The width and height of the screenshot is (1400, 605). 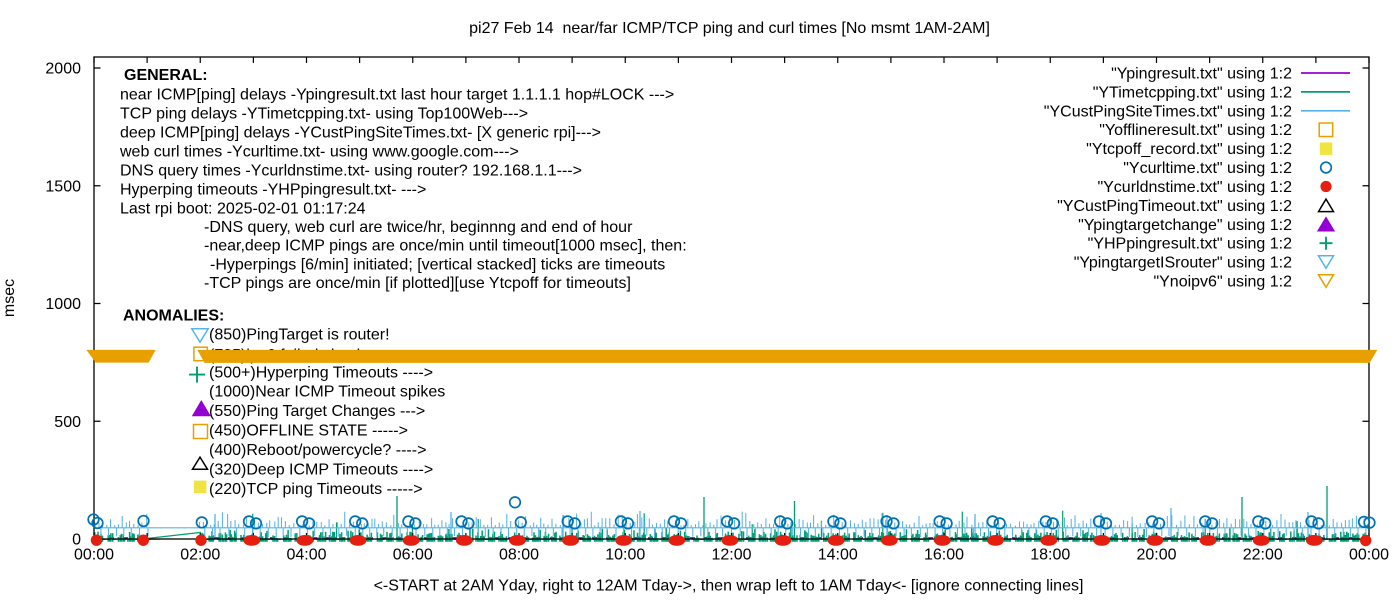 I want to click on svg-text: 08:00, so click(x=519, y=555).